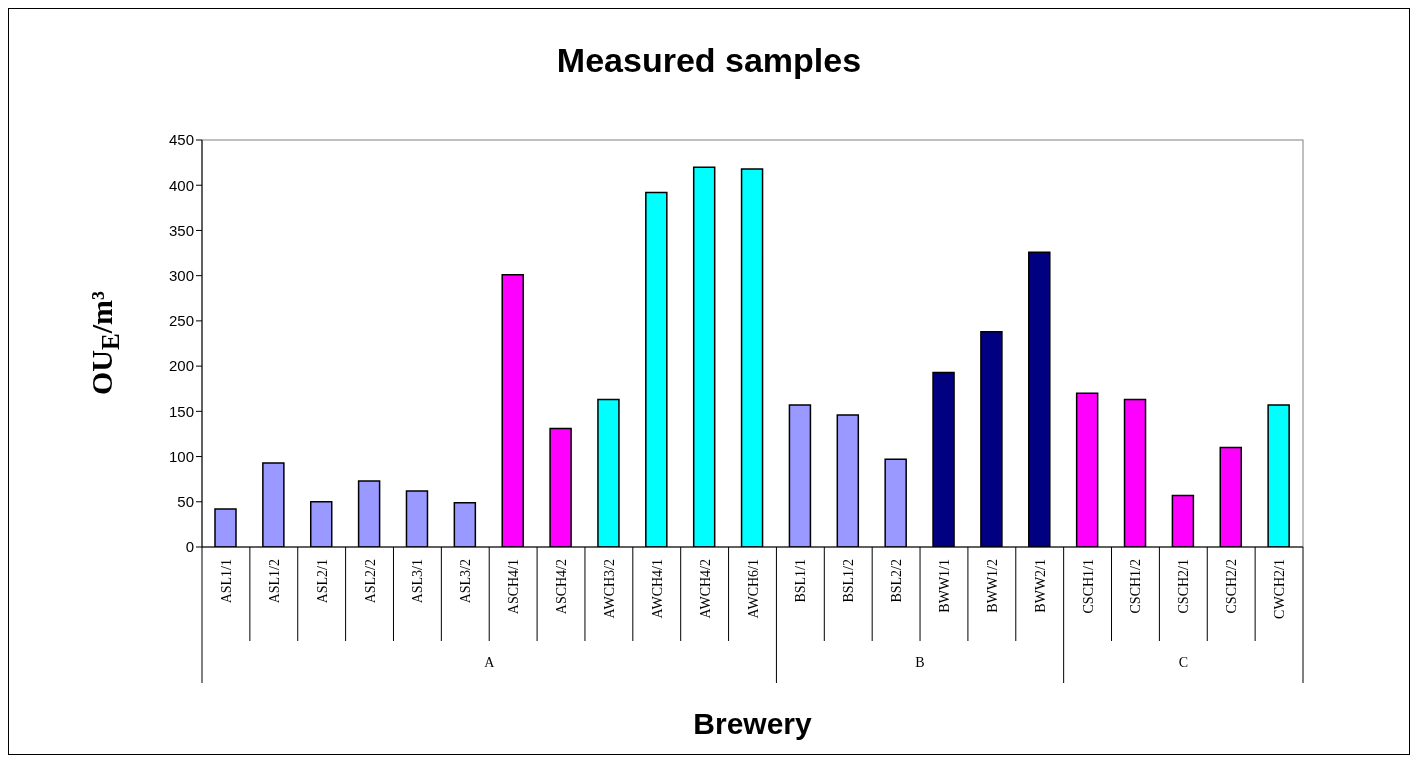 This screenshot has width=1418, height=761. Describe the element at coordinates (897, 581) in the screenshot. I see `x-tick-label: BSL2/2` at that location.